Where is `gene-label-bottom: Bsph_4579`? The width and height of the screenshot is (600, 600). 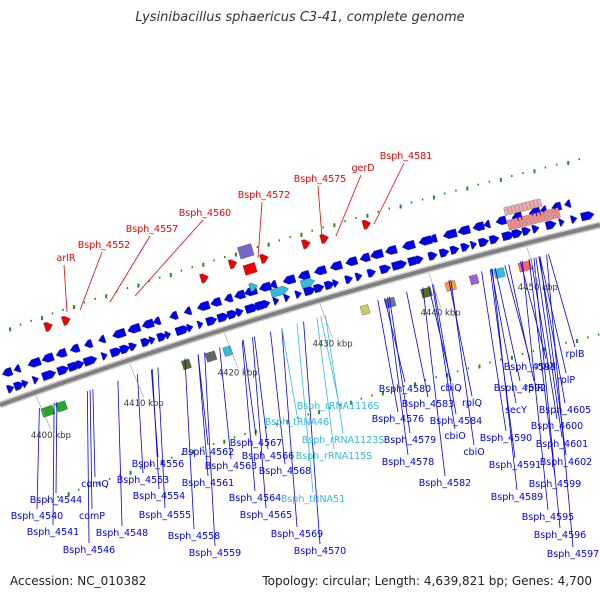 gene-label-bottom: Bsph_4579 is located at coordinates (410, 440).